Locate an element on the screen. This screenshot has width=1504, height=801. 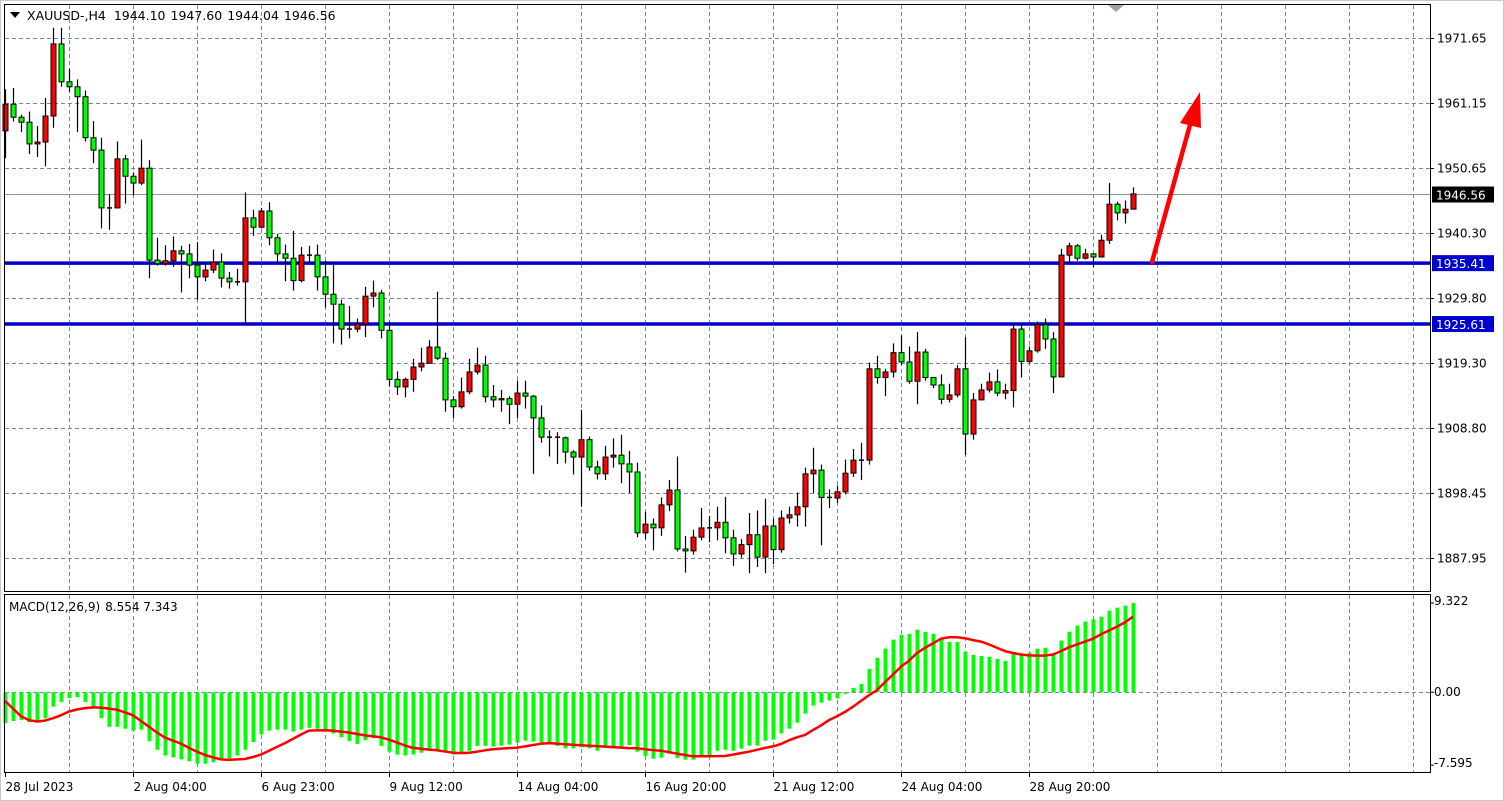
header-close: 1946.56 is located at coordinates (310, 15).